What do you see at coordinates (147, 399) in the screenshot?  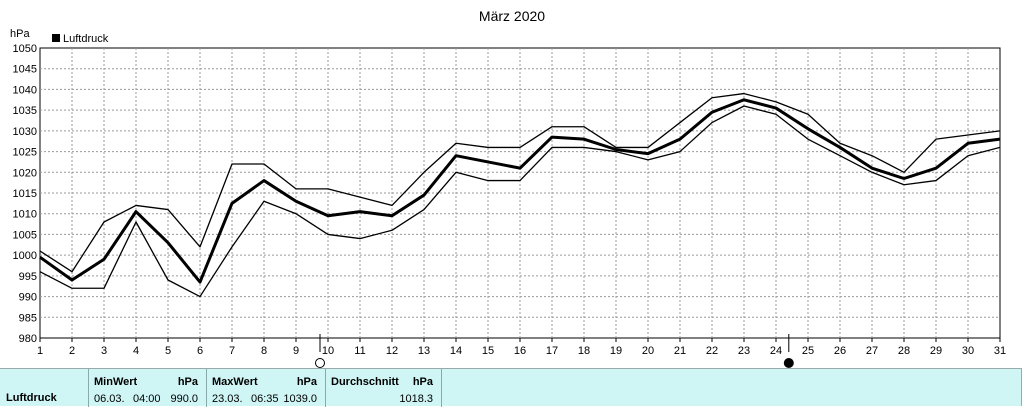 I see `min-time: 04:00` at bounding box center [147, 399].